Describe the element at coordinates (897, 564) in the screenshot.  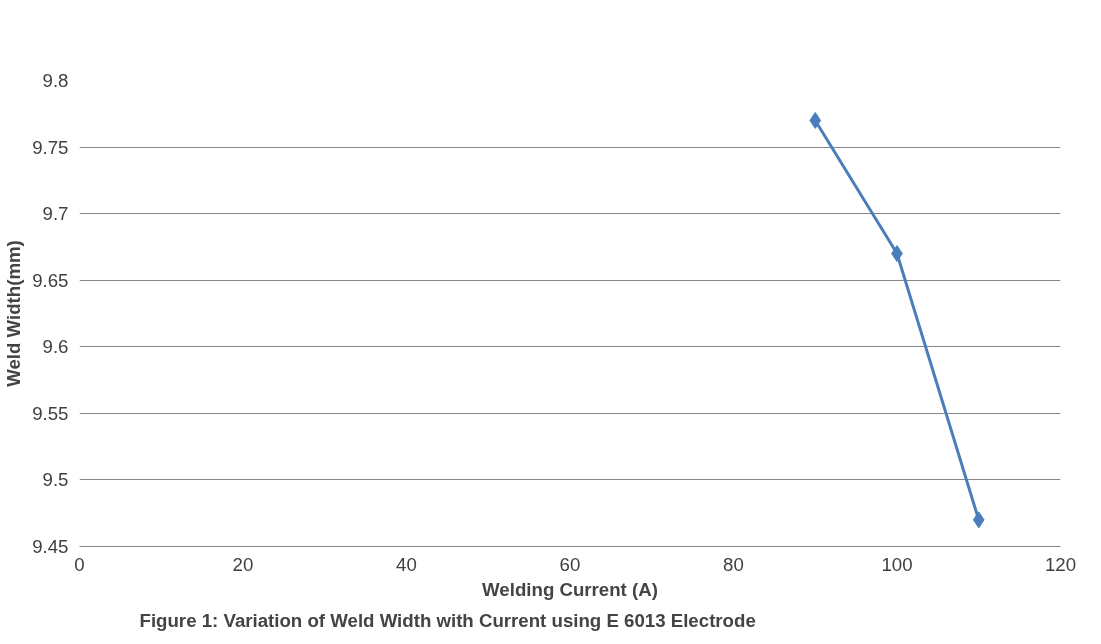
I see `x-tick-label: 100` at that location.